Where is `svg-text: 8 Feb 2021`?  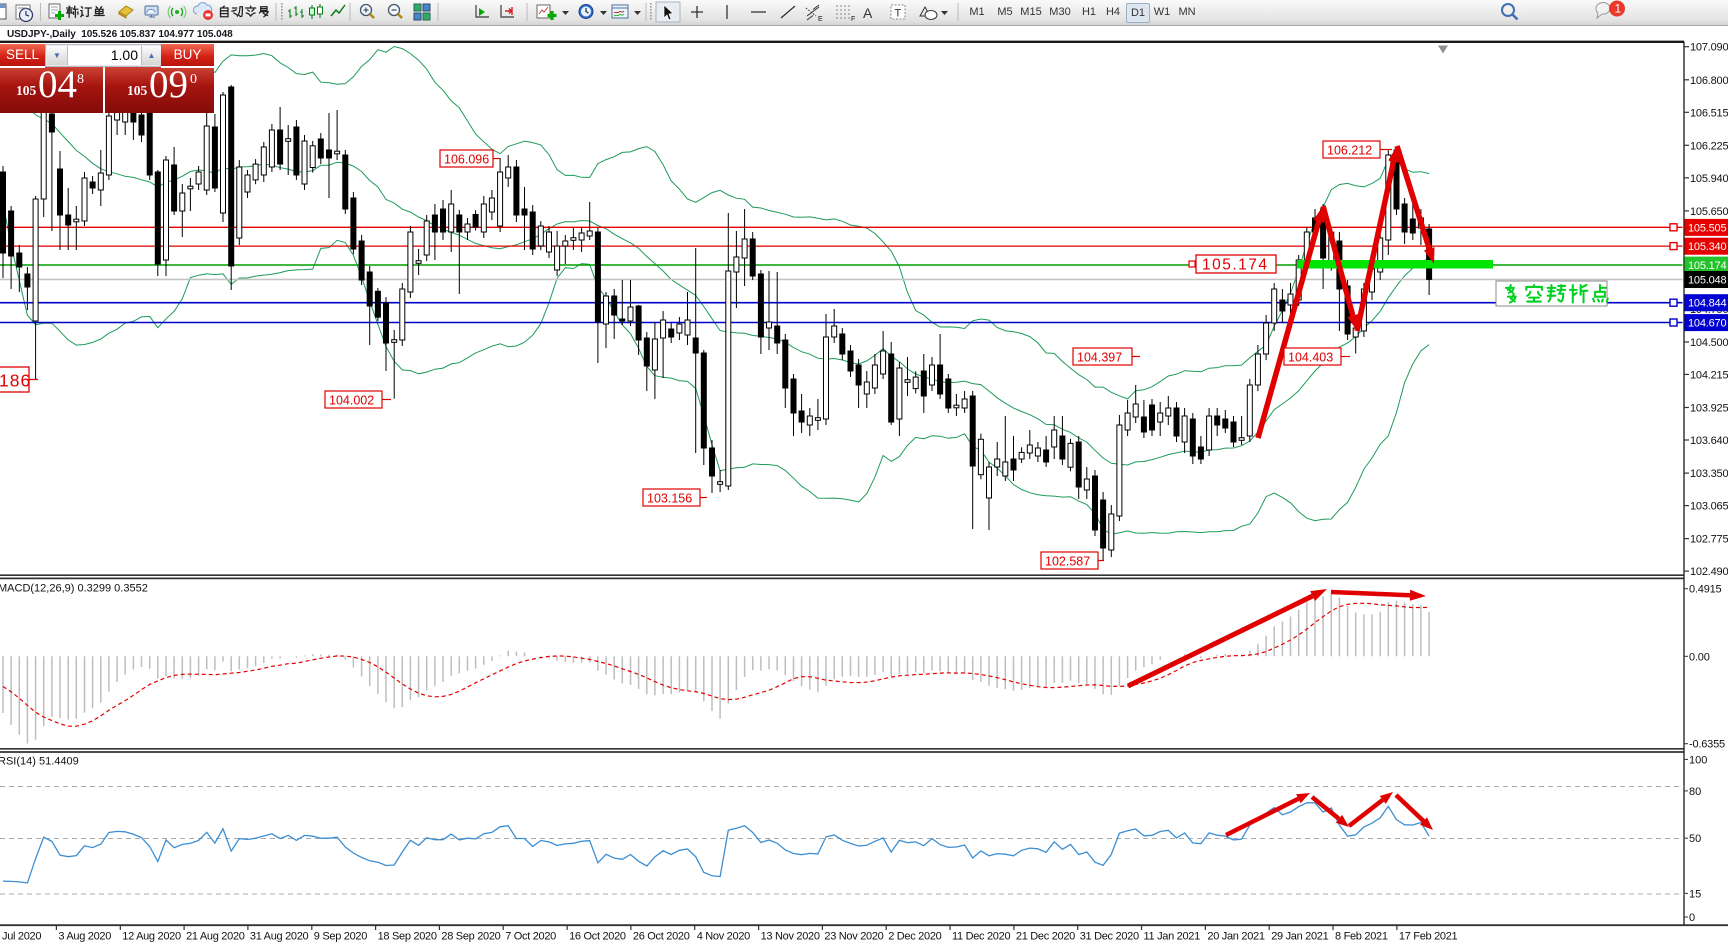 svg-text: 8 Feb 2021 is located at coordinates (1361, 937).